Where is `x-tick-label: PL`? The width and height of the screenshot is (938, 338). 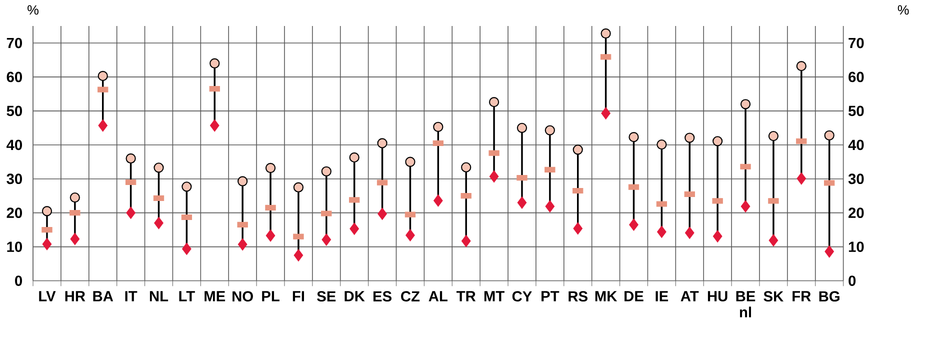
x-tick-label: PL is located at coordinates (271, 296).